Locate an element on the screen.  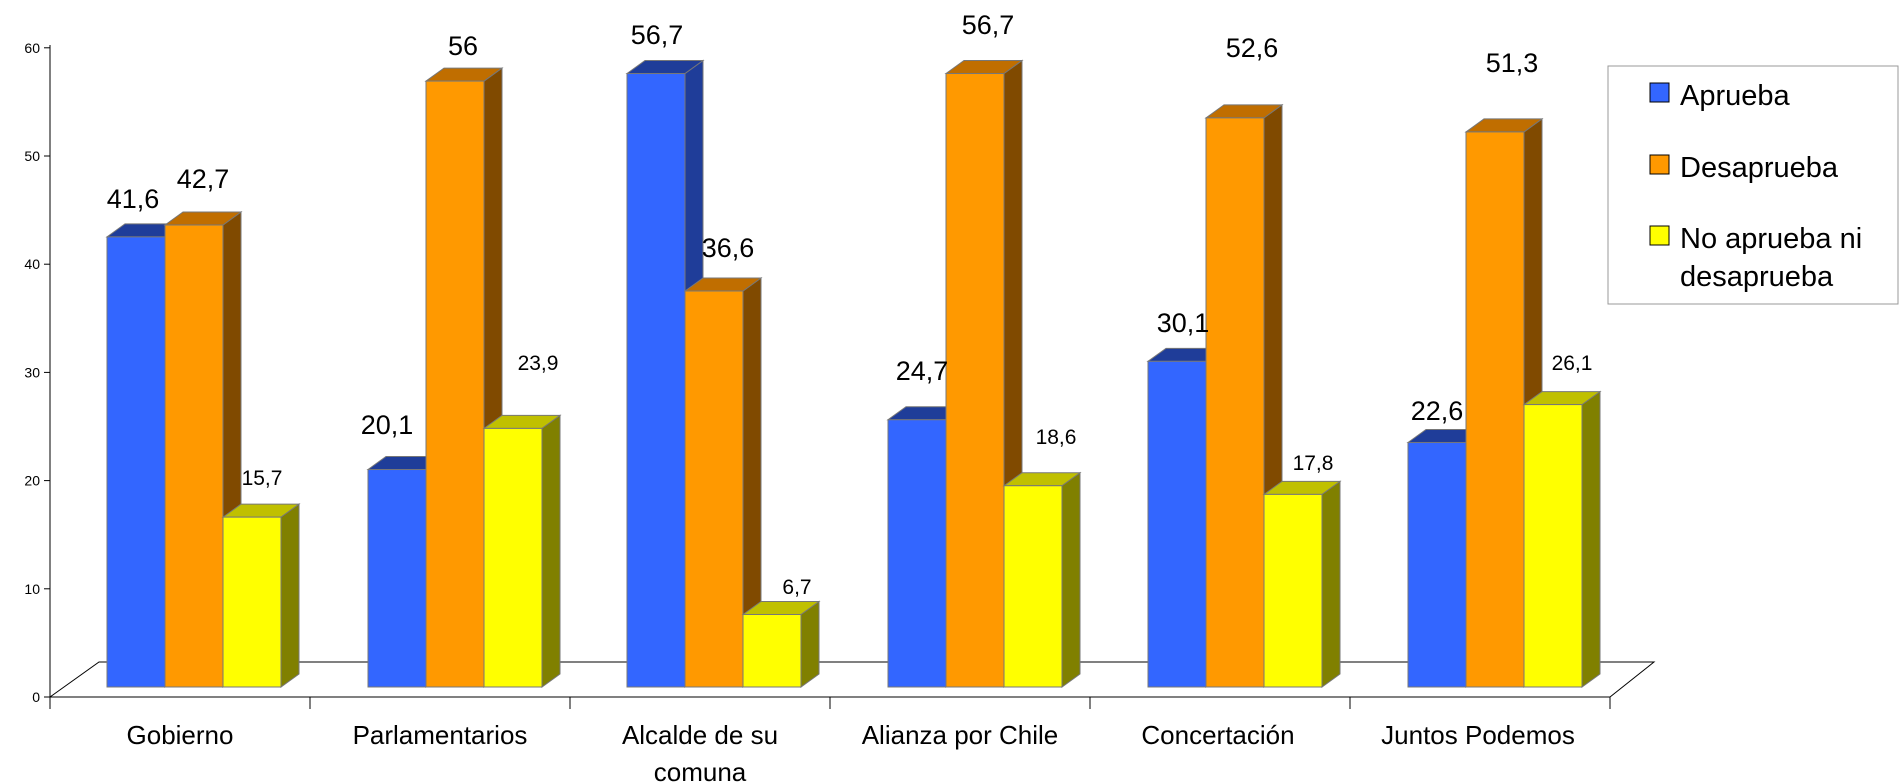
data-label: 56 is located at coordinates (463, 46).